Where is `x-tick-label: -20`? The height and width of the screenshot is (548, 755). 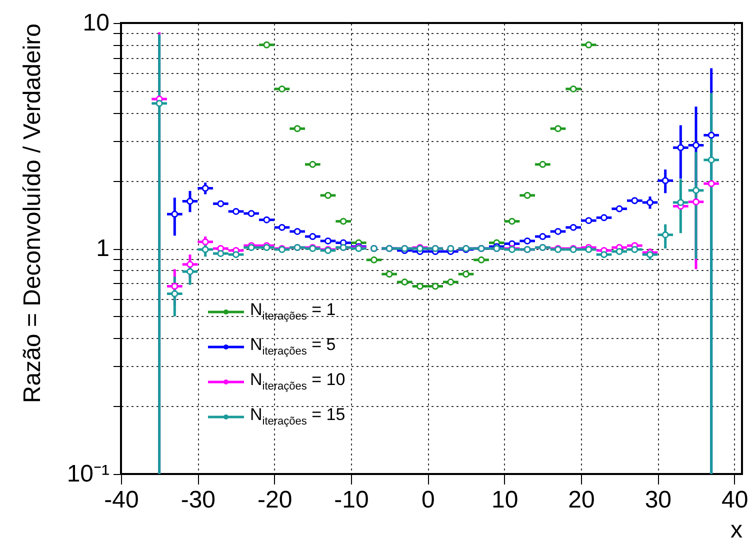 x-tick-label: -20 is located at coordinates (274, 500).